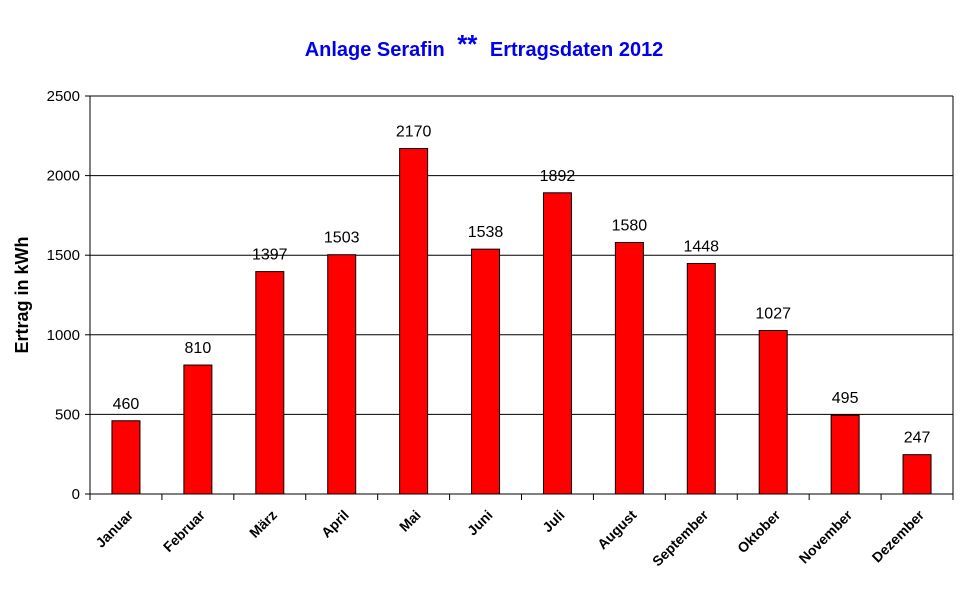 This screenshot has width=968, height=601. What do you see at coordinates (335, 524) in the screenshot?
I see `x-tick-label: April` at bounding box center [335, 524].